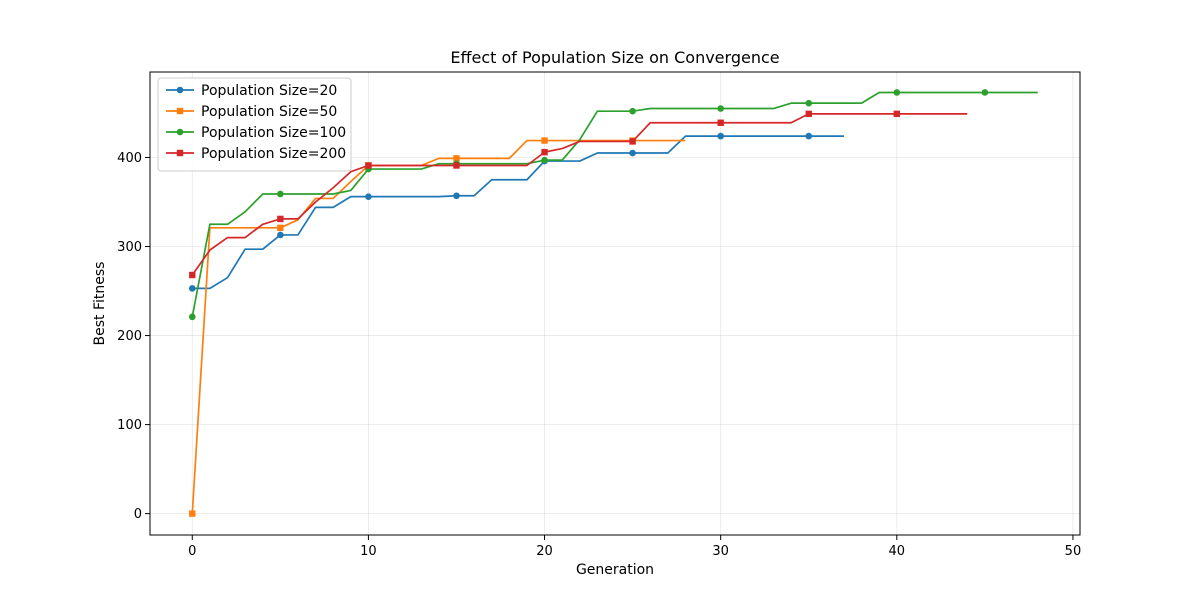  Describe the element at coordinates (269, 112) in the screenshot. I see `legend-label: Population Size=50` at that location.